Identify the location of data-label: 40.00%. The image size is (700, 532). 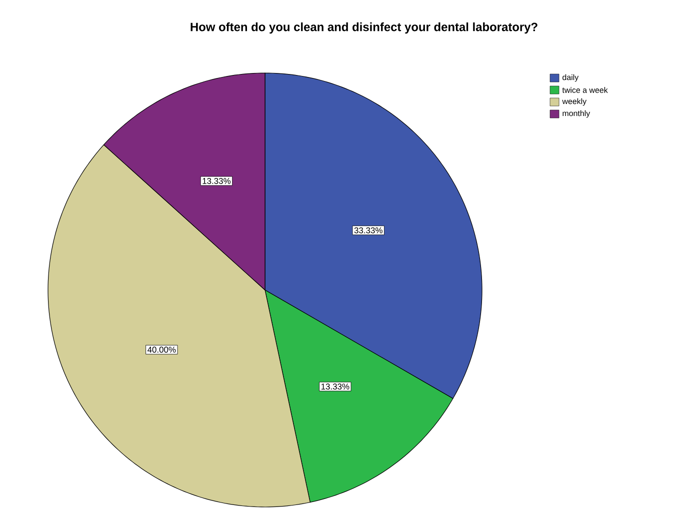
(161, 349).